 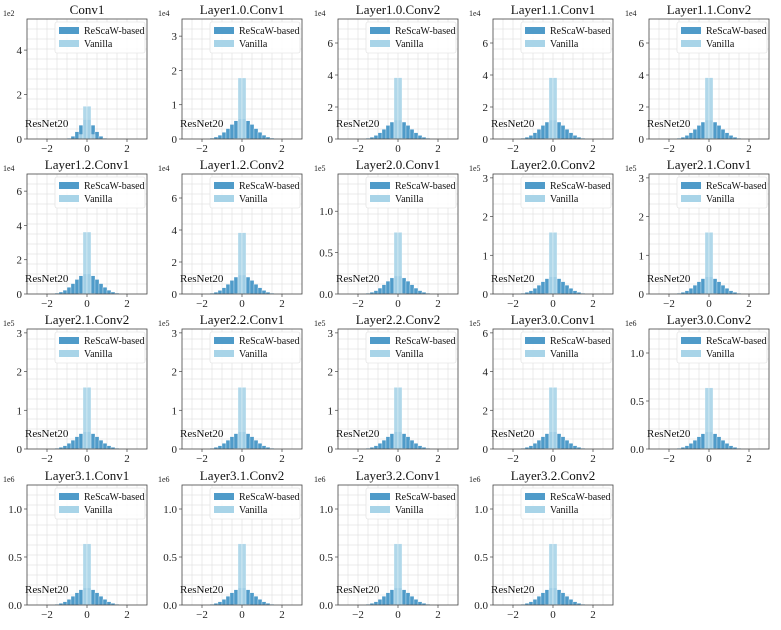 What do you see at coordinates (242, 9) in the screenshot?
I see `subplot-title: Layer1.0.Conv1` at bounding box center [242, 9].